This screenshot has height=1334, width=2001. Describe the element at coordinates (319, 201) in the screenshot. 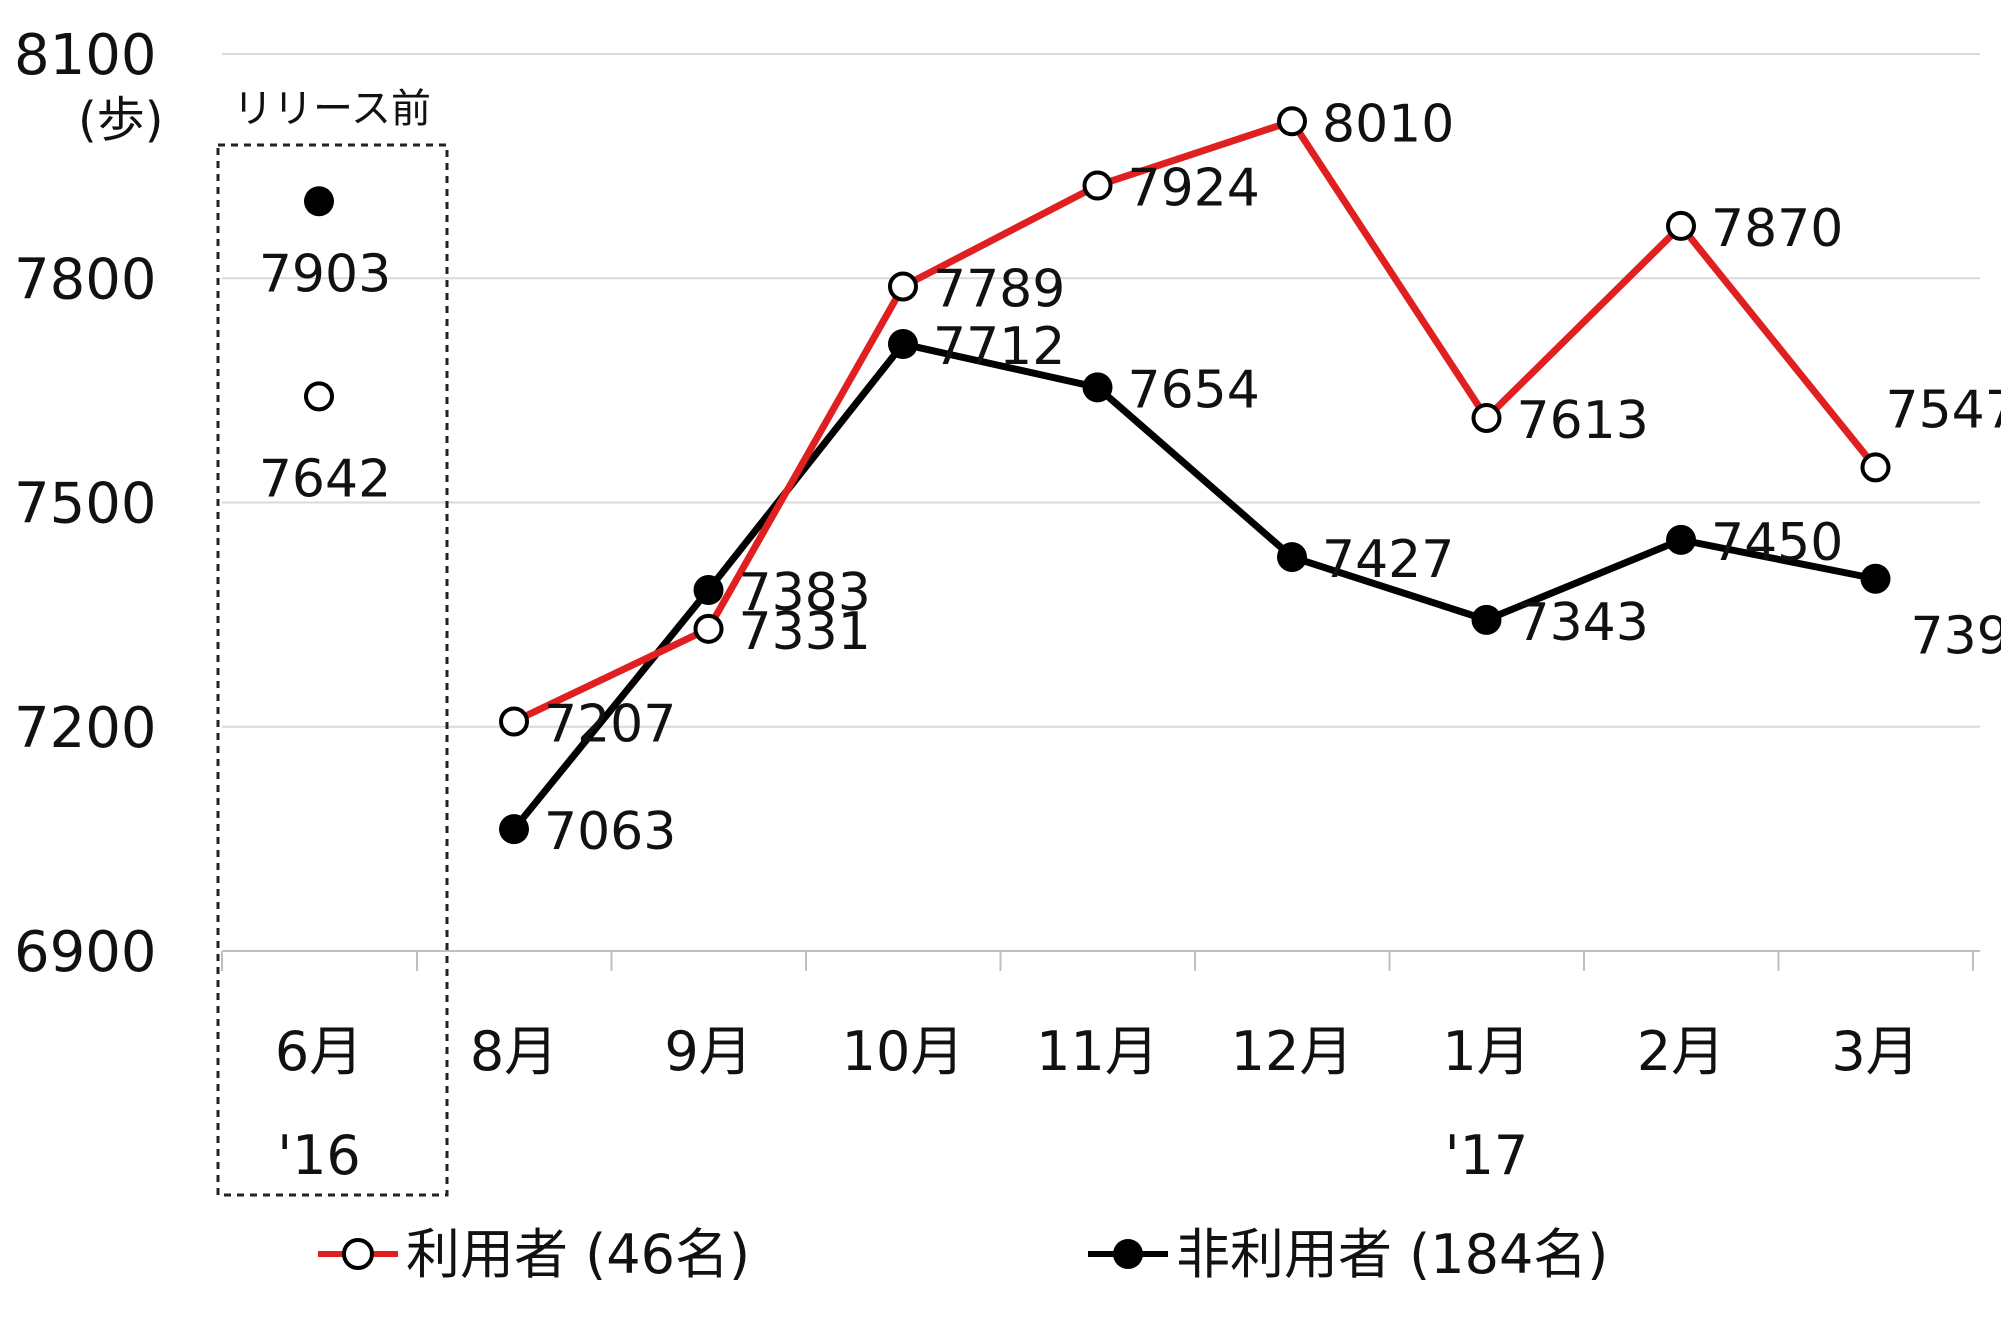

I see `pre-release-nonuser-point` at that location.